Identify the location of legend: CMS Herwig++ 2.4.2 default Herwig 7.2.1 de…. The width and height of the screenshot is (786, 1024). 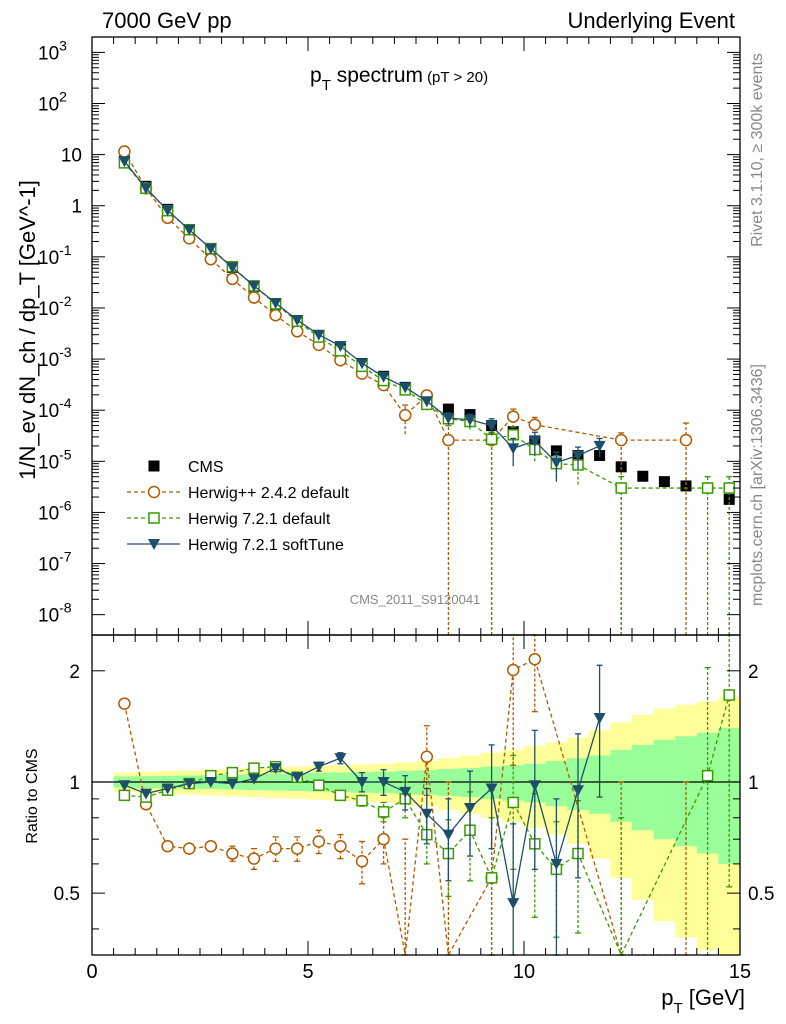
(238, 506).